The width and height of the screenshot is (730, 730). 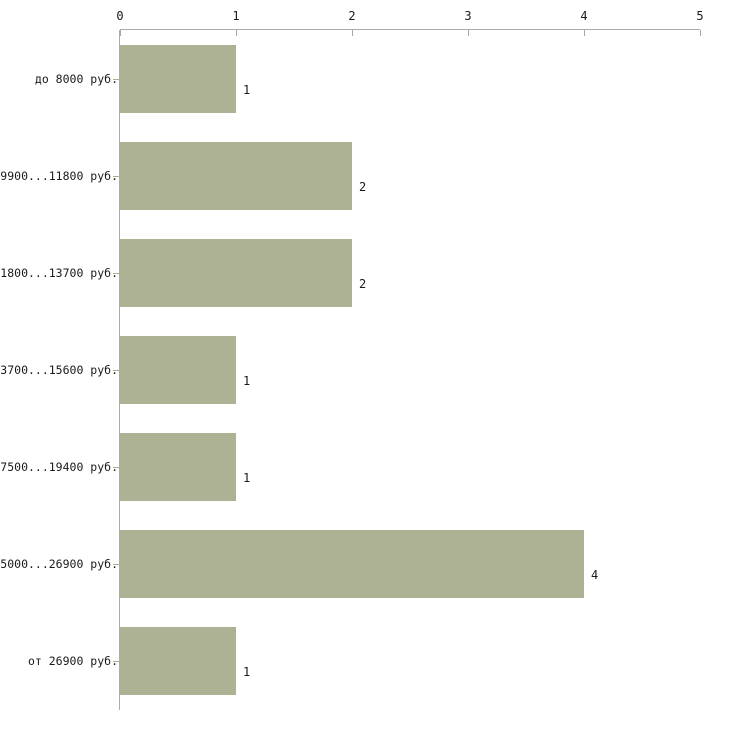 What do you see at coordinates (595, 575) in the screenshot?
I see `bar-value-label: 4` at bounding box center [595, 575].